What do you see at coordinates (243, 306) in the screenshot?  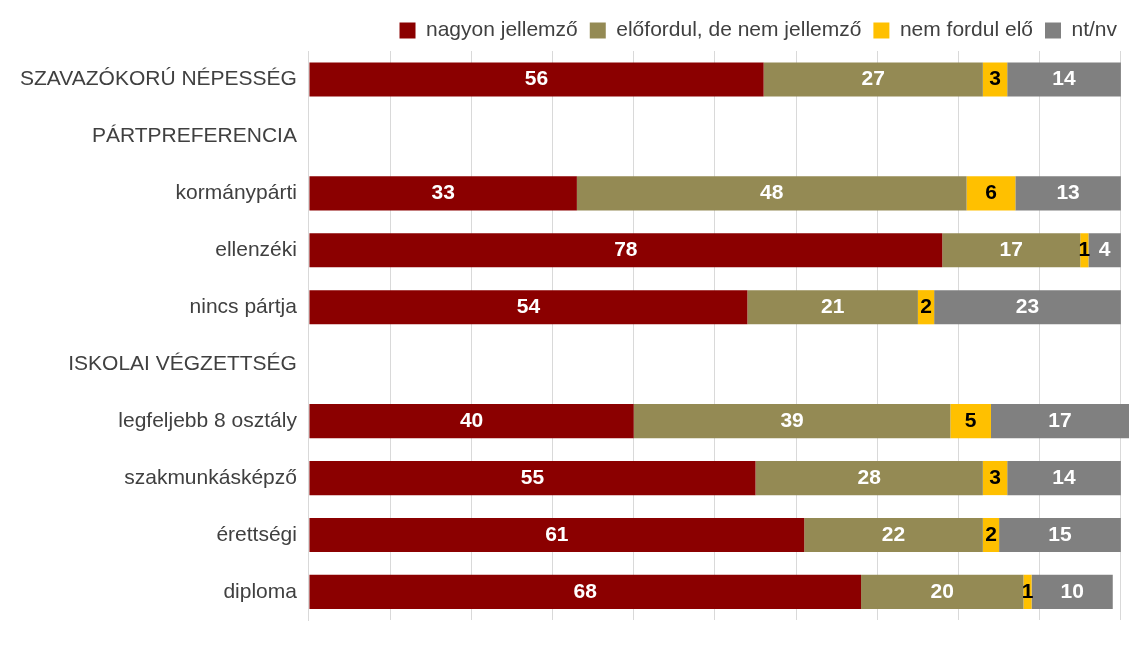 I see `y-tick-label: nincs pártja` at bounding box center [243, 306].